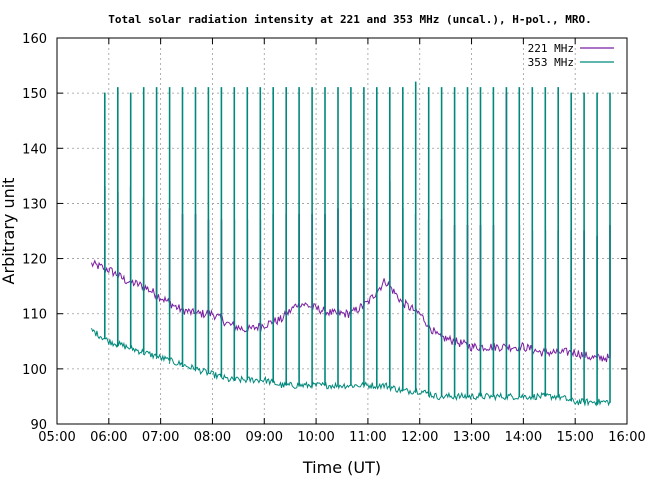 This screenshot has width=650, height=480. Describe the element at coordinates (38, 425) in the screenshot. I see `y-tick-label: 90` at that location.